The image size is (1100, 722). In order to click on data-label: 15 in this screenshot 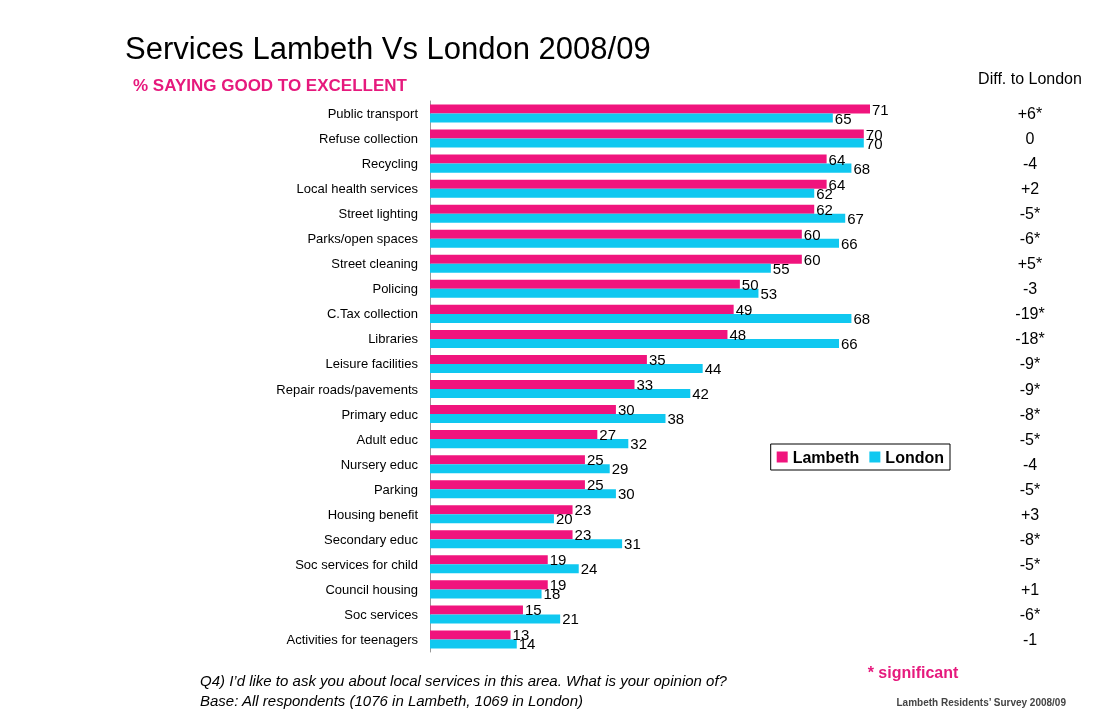, I will do `click(533, 610)`.